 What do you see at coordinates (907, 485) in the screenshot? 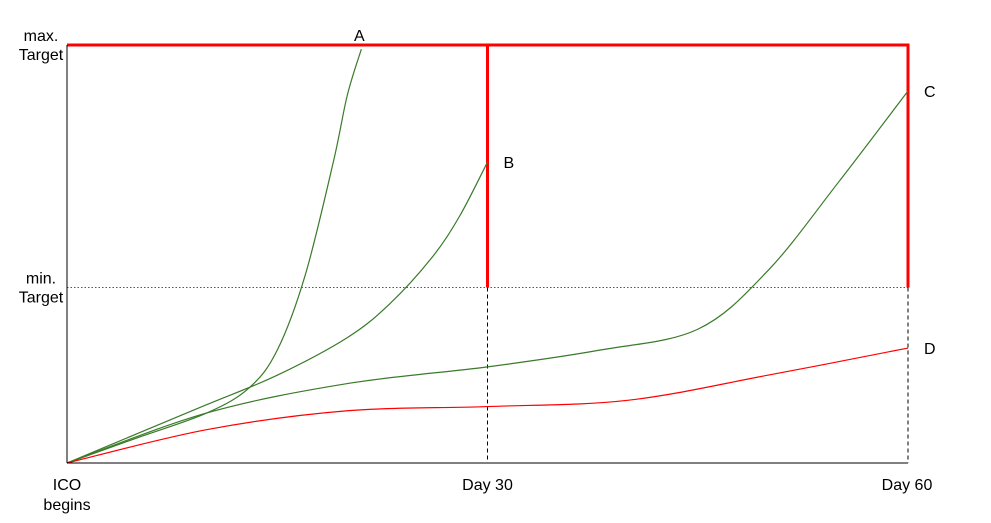
I see `x-tick-label: Day 60` at bounding box center [907, 485].